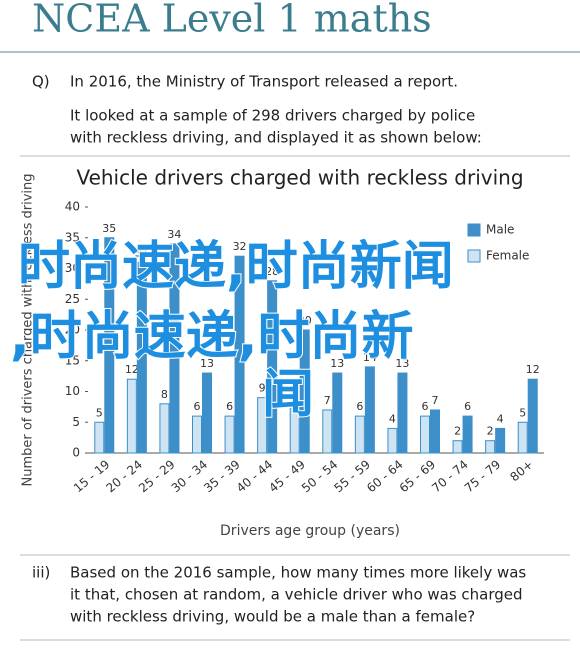 This screenshot has width=580, height=656. What do you see at coordinates (72, 360) in the screenshot?
I see `y-tick-label: 15` at bounding box center [72, 360].